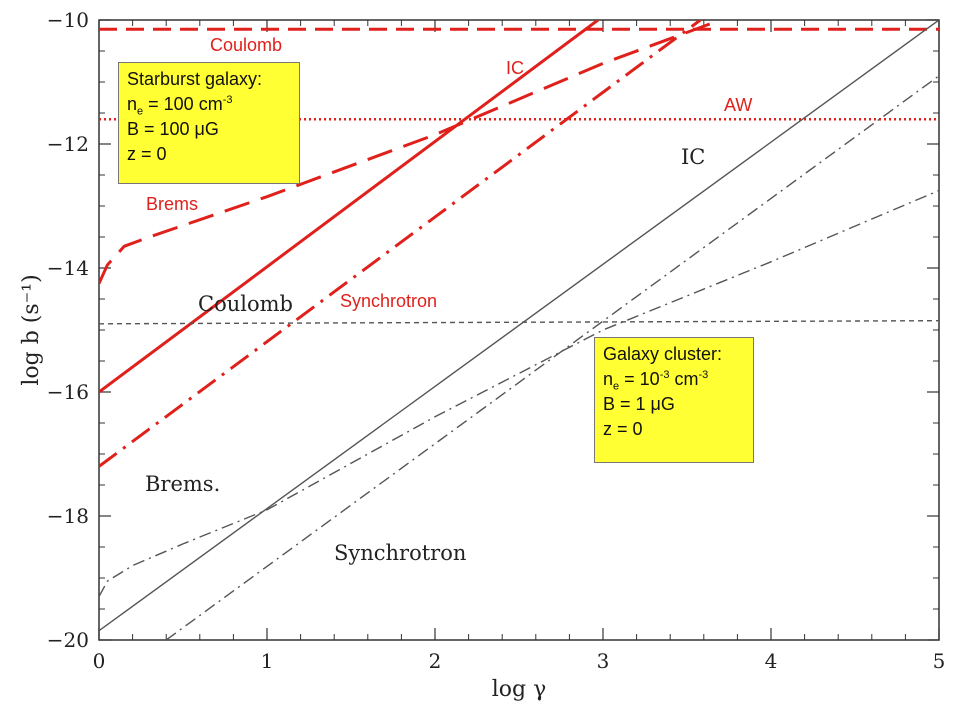  What do you see at coordinates (180, 106) in the screenshot?
I see `starburst-box-density: ne = 100 cm-3` at bounding box center [180, 106].